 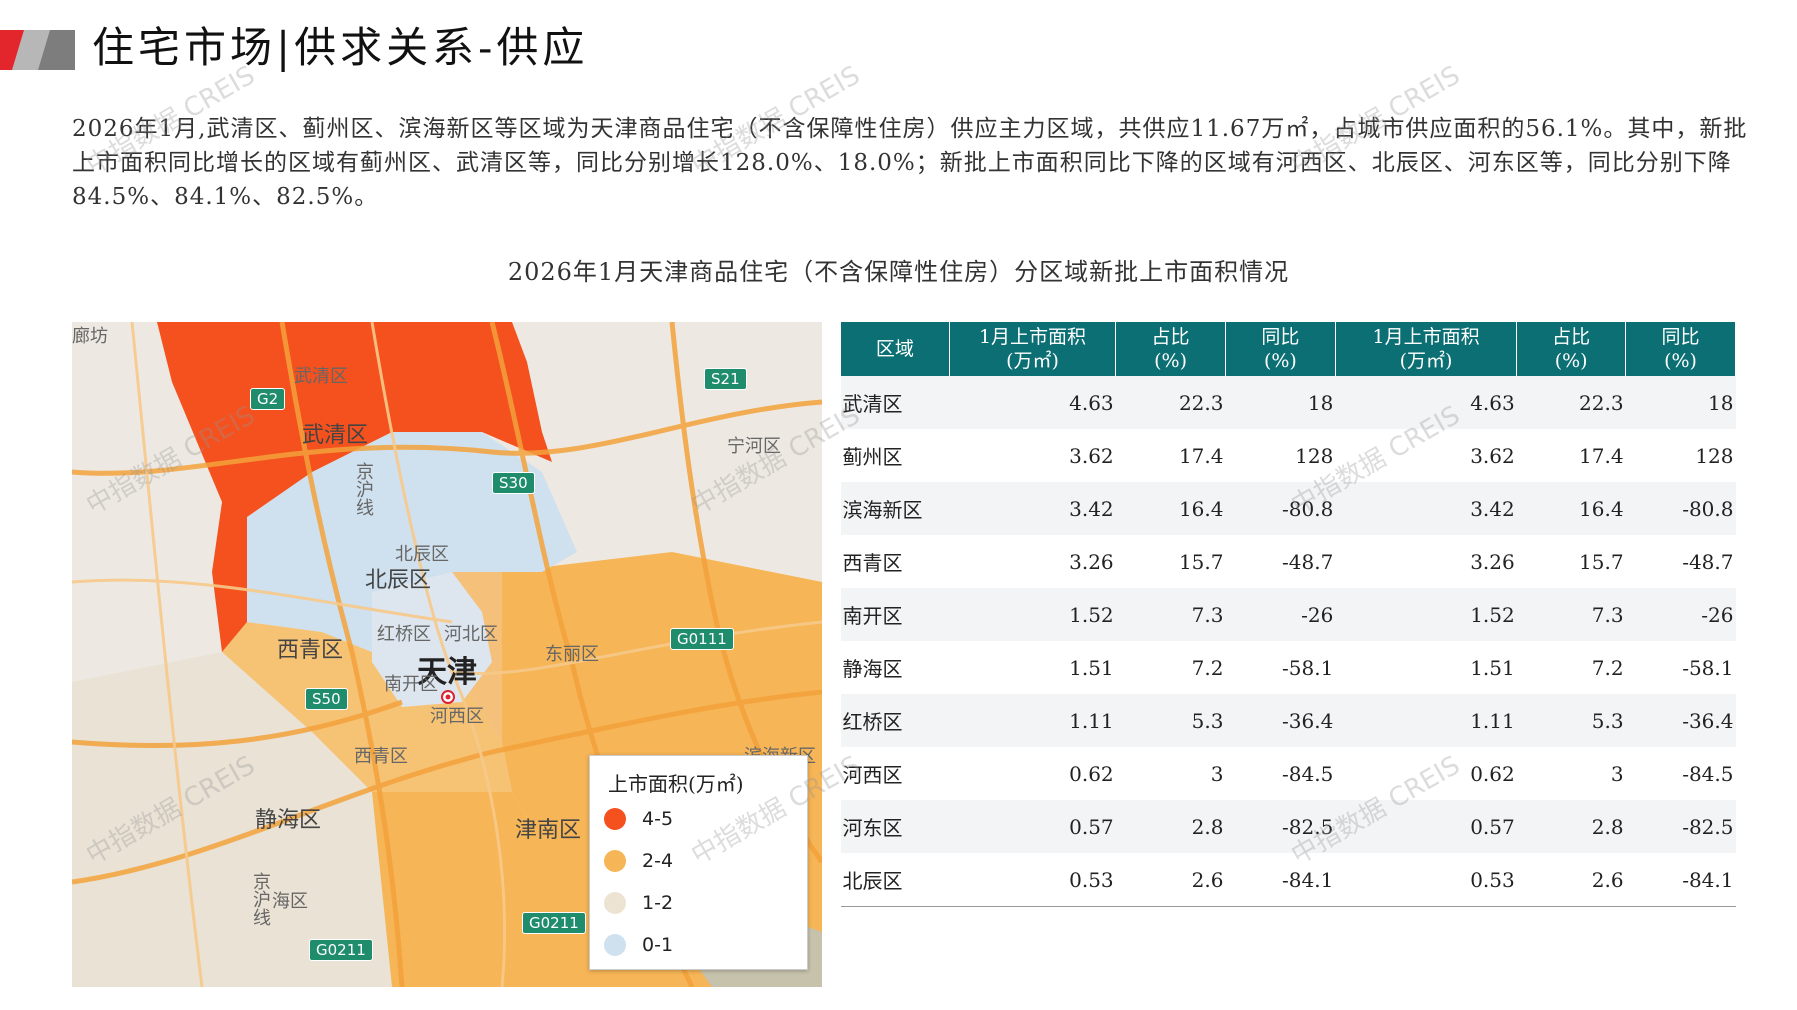 I want to click on table-row: 西青区 3.26 15.7 -48.7 3.26 15.7 -48.7, so click(x=1288, y=561).